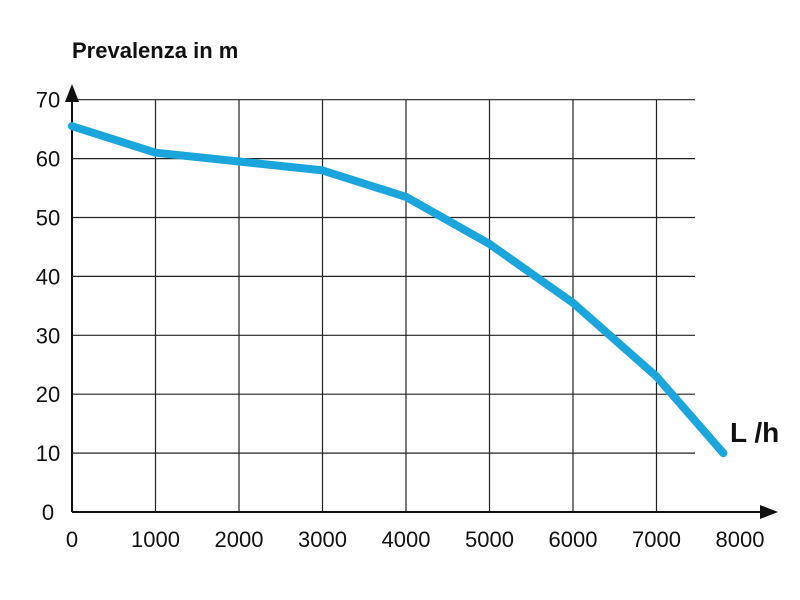 The width and height of the screenshot is (800, 600). Describe the element at coordinates (72, 93) in the screenshot. I see `y-axis-arrow-icon` at that location.